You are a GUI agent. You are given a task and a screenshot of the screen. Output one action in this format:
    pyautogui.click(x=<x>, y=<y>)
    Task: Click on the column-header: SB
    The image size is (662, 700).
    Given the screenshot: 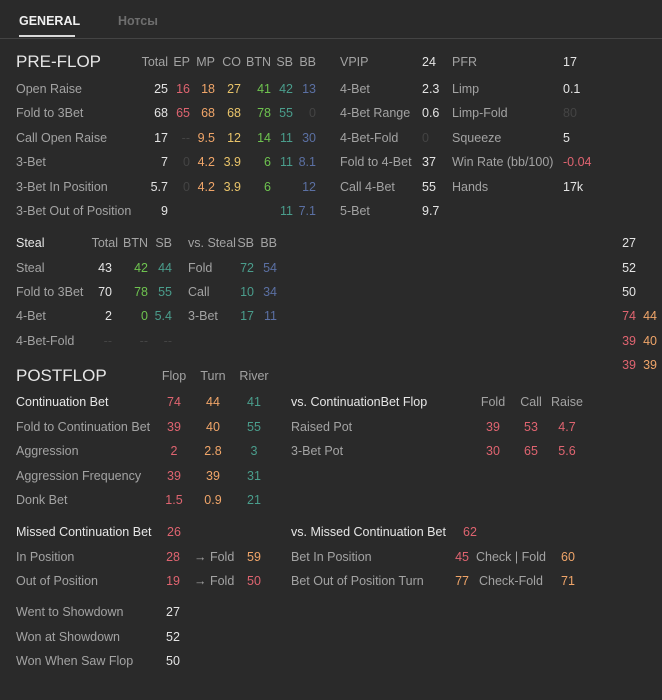 What is the action you would take?
    pyautogui.click(x=163, y=243)
    